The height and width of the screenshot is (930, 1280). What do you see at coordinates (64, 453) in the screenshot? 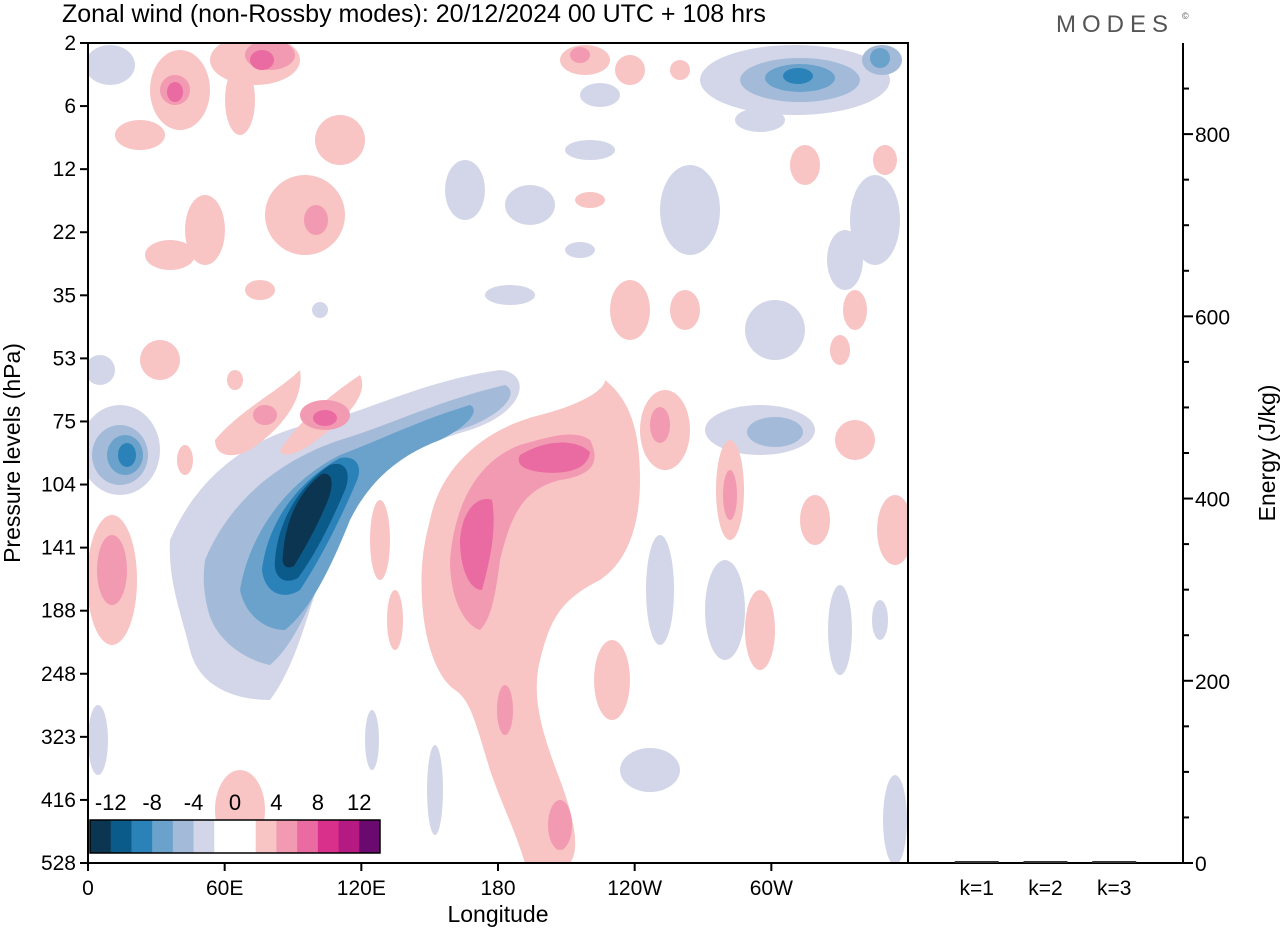
I see `y-axis: 2 6 12 22 35 53 75 104 141 188 248 323 416 528` at bounding box center [64, 453].